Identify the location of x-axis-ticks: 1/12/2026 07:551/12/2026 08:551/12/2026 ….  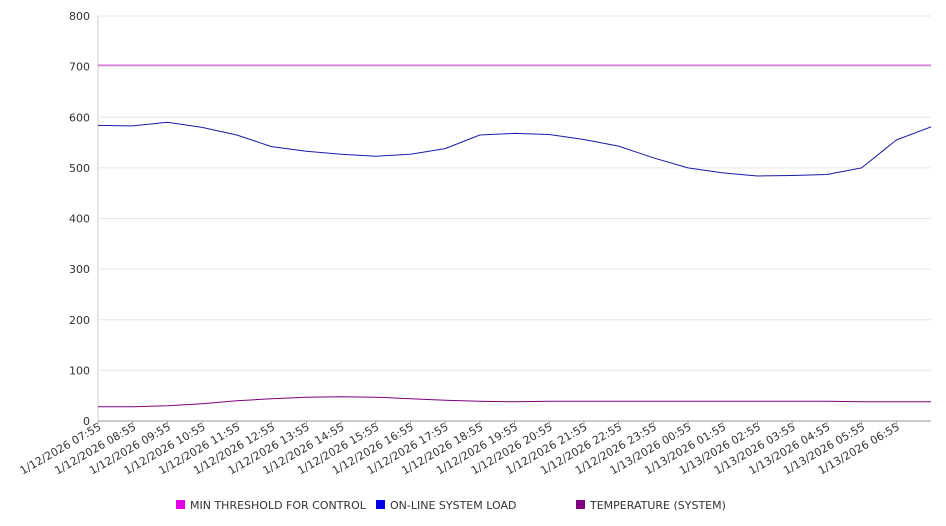
(460, 448).